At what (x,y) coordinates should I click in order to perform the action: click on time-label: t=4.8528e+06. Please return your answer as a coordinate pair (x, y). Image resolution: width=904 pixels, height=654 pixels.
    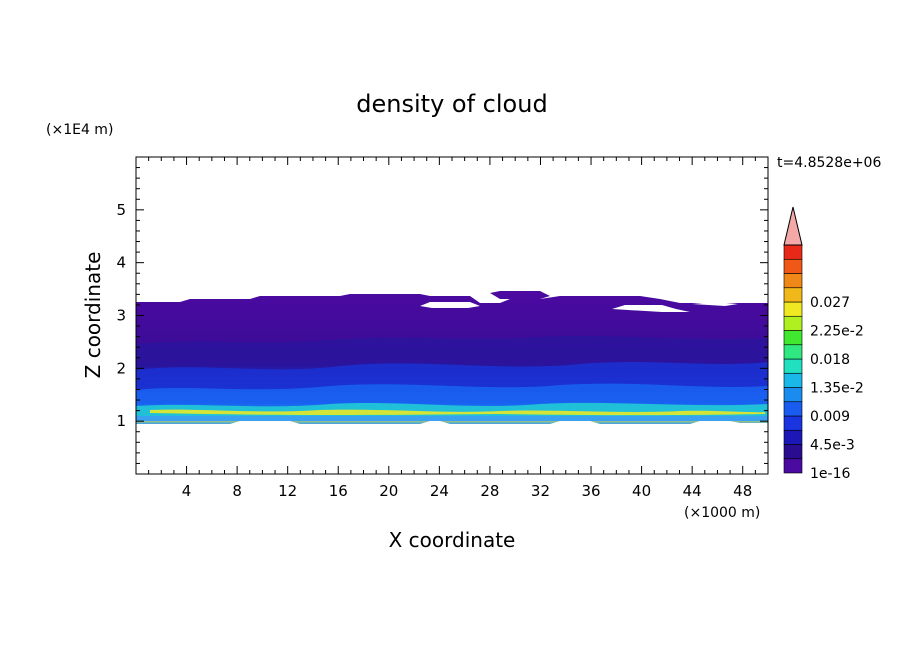
    Looking at the image, I should click on (829, 163).